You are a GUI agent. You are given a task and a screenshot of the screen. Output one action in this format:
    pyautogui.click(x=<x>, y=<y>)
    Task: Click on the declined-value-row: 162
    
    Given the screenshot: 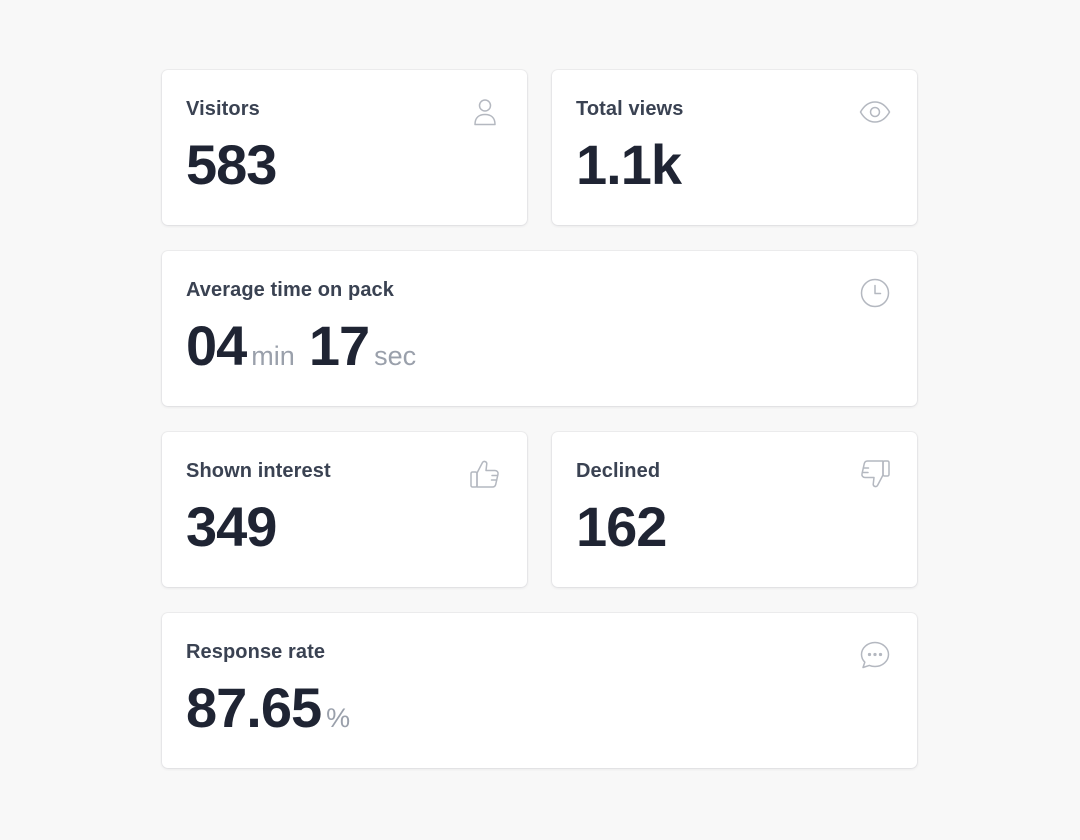 What is the action you would take?
    pyautogui.click(x=734, y=527)
    